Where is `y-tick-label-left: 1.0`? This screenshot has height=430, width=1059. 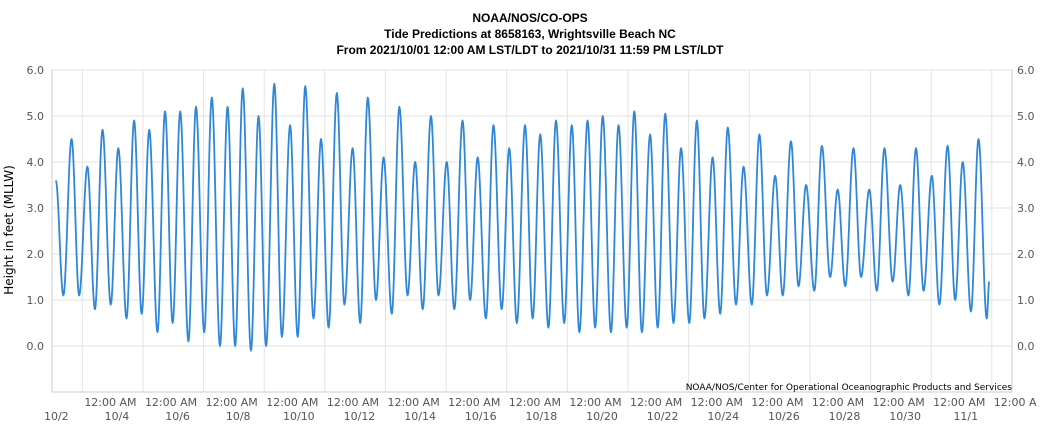 y-tick-label-left: 1.0 is located at coordinates (36, 300).